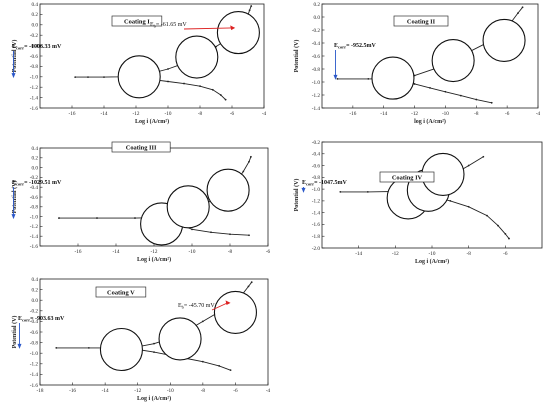 Image resolution: width=550 pixels, height=414 pixels. What do you see at coordinates (316, 249) in the screenshot?
I see `y-tick-label: -2.0` at bounding box center [316, 249].